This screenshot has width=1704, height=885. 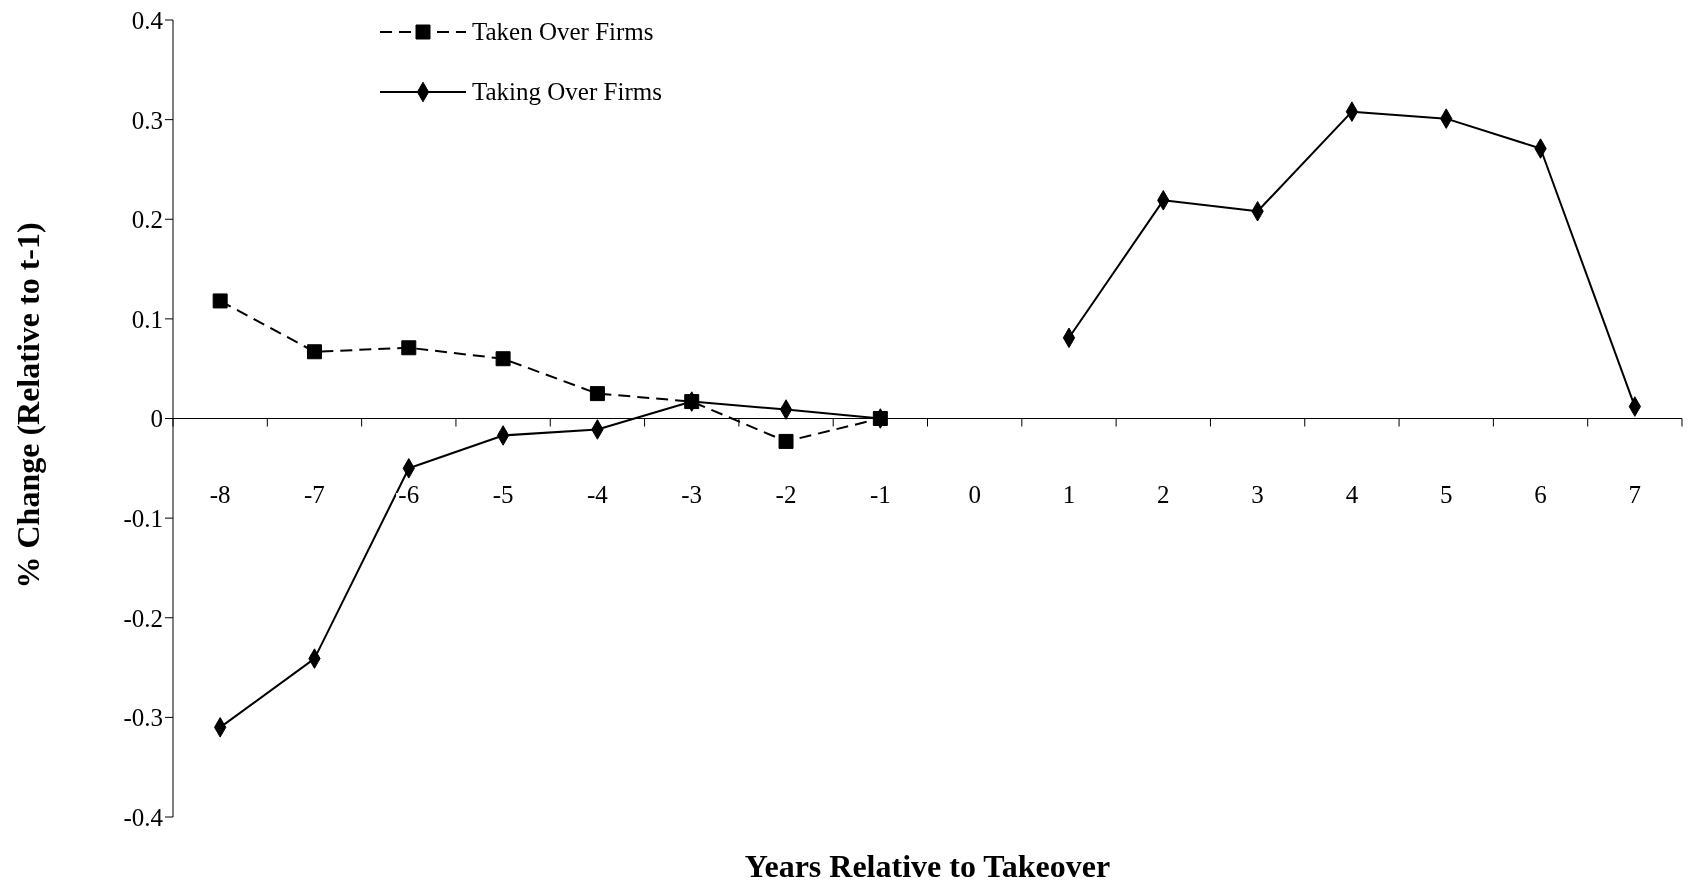 What do you see at coordinates (1352, 494) in the screenshot?
I see `x-tick-label: 4` at bounding box center [1352, 494].